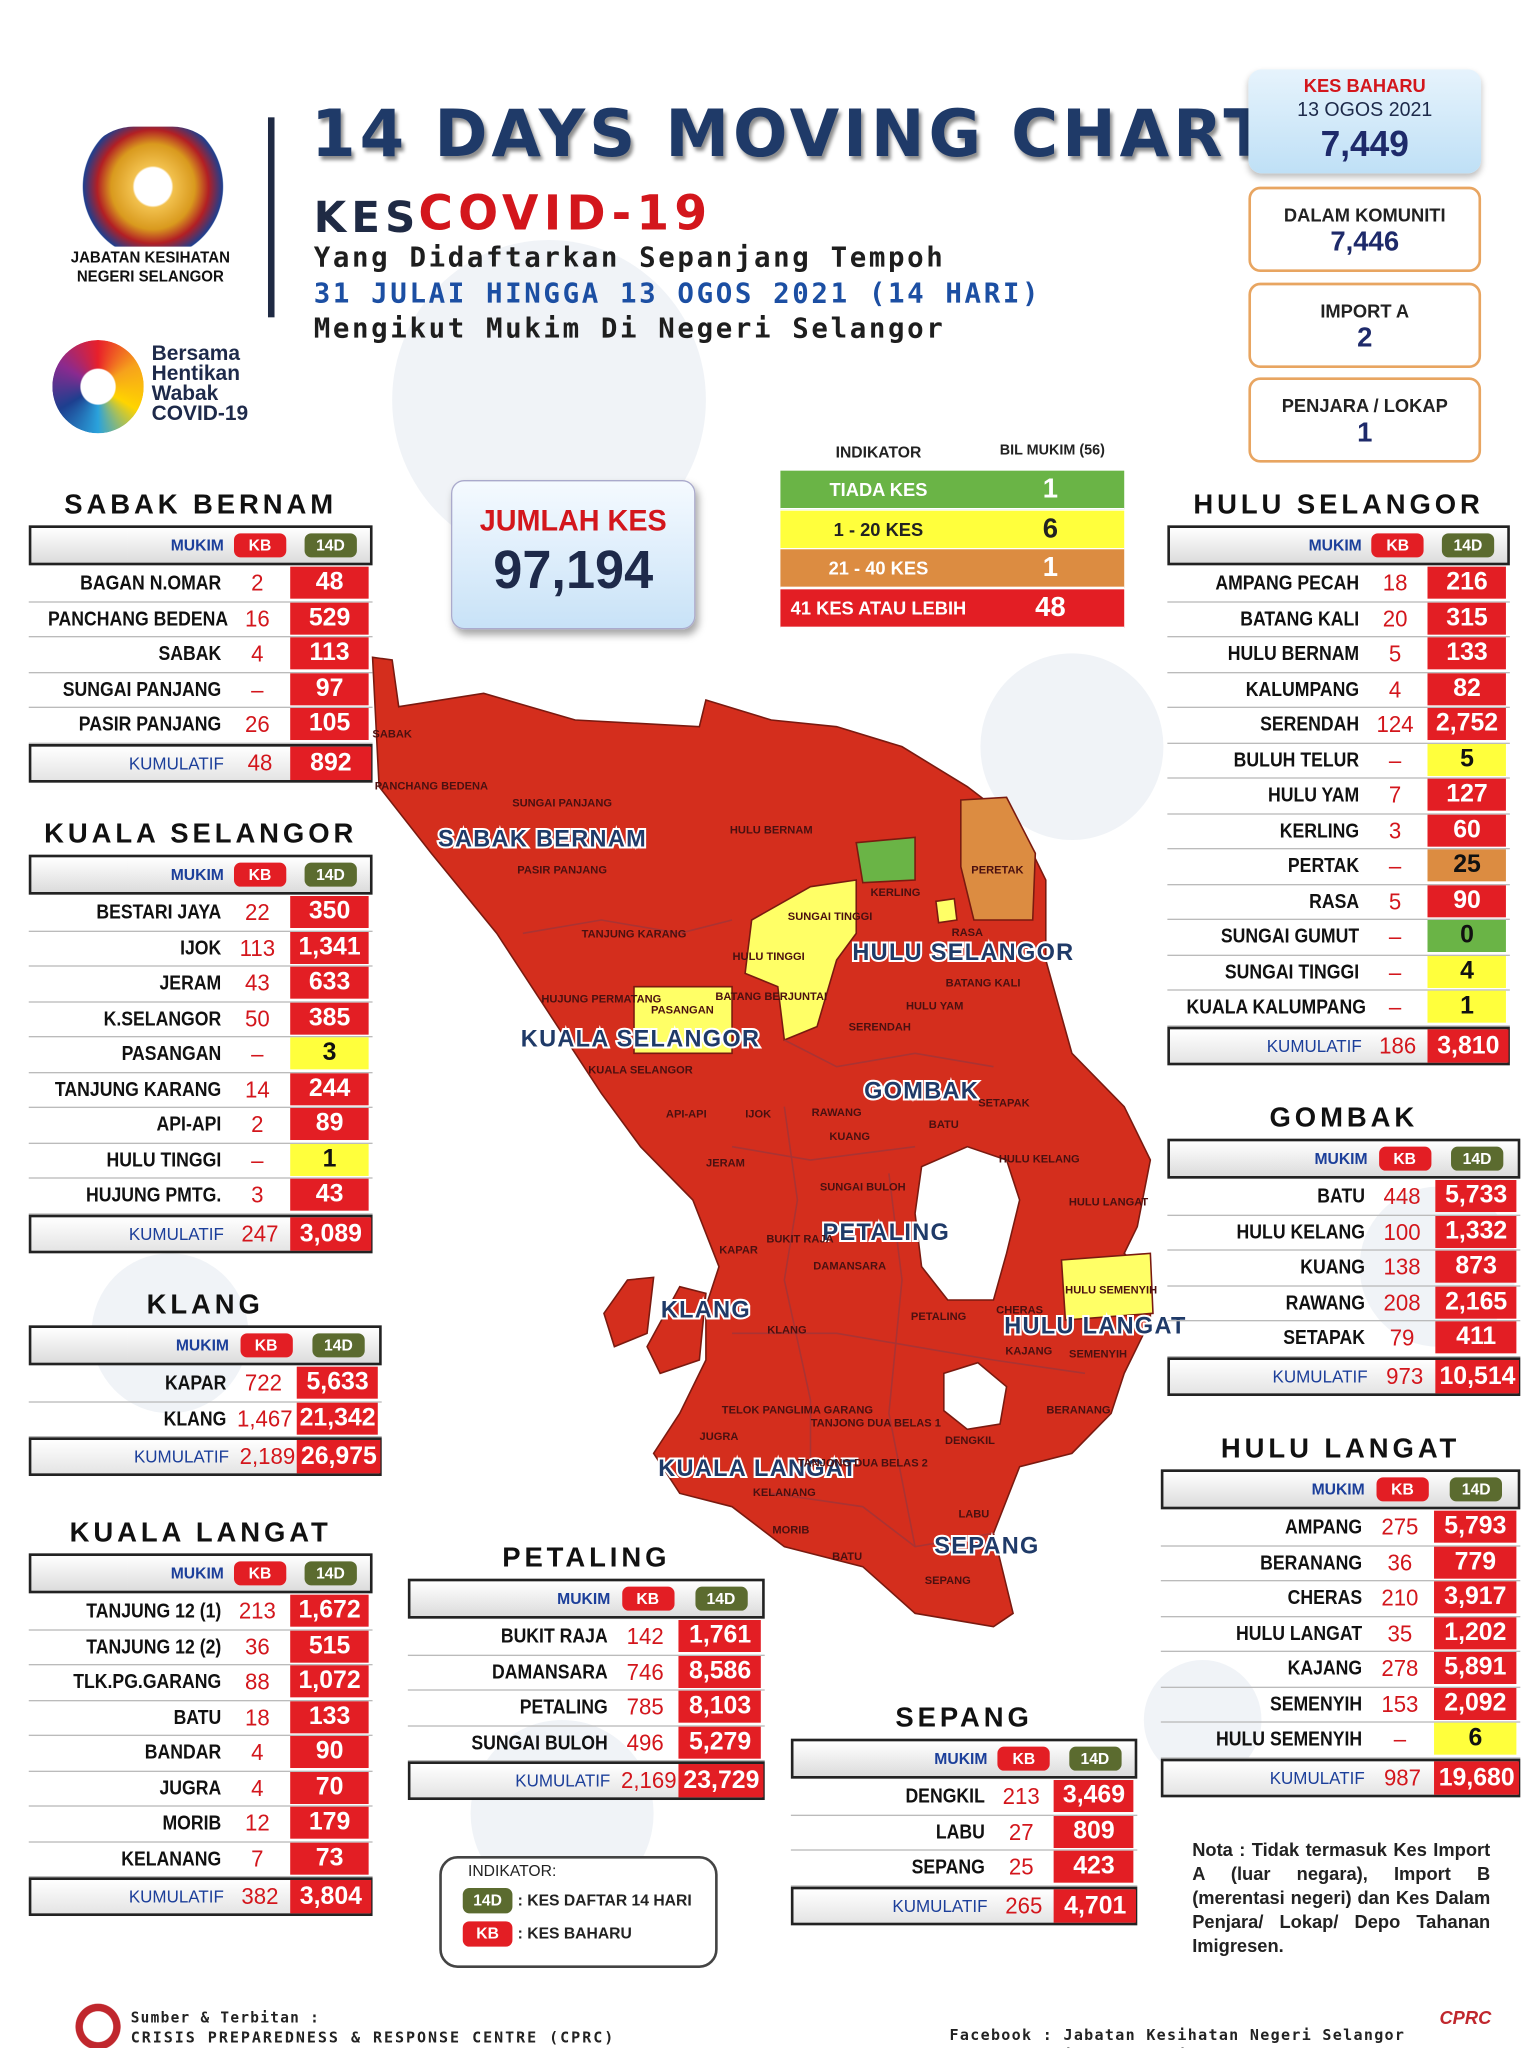  I want to click on kb-value: 496, so click(645, 1743).